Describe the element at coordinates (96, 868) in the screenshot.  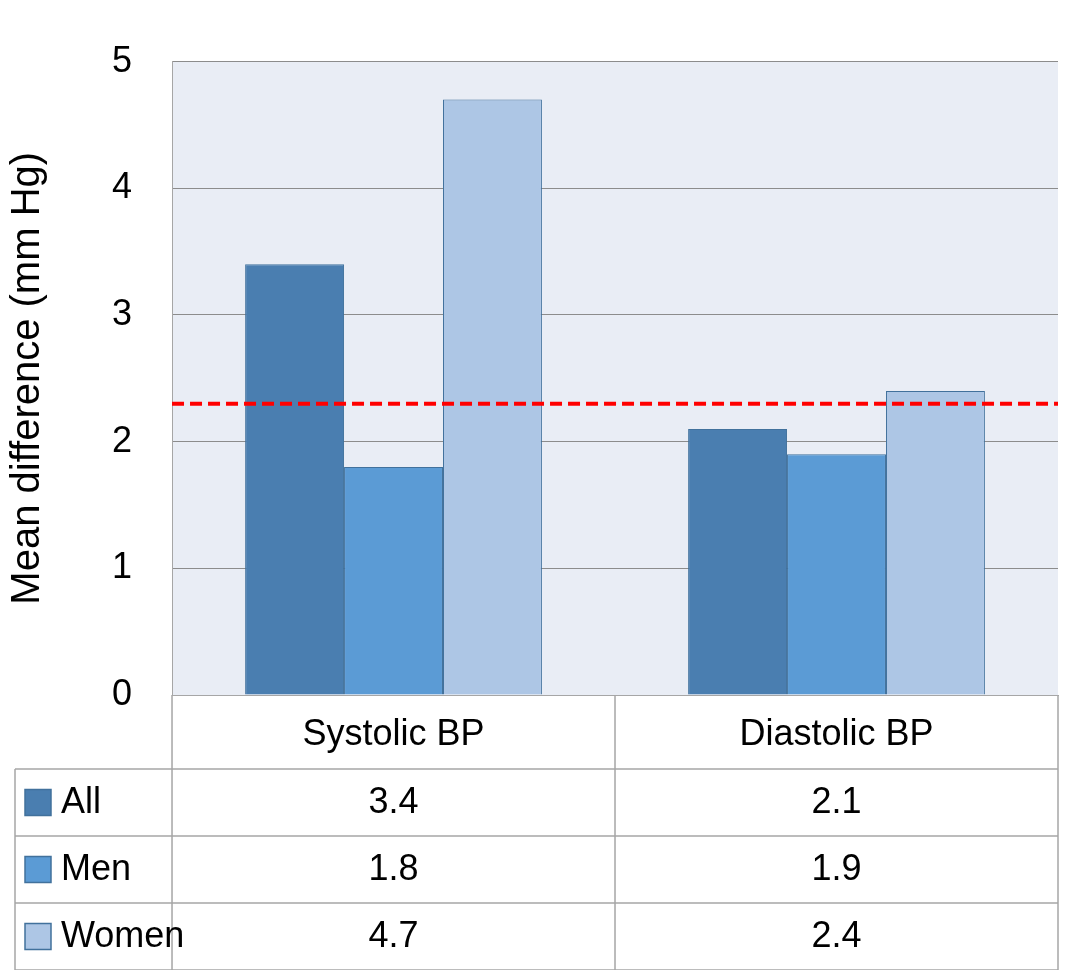
I see `legend-label: Men` at that location.